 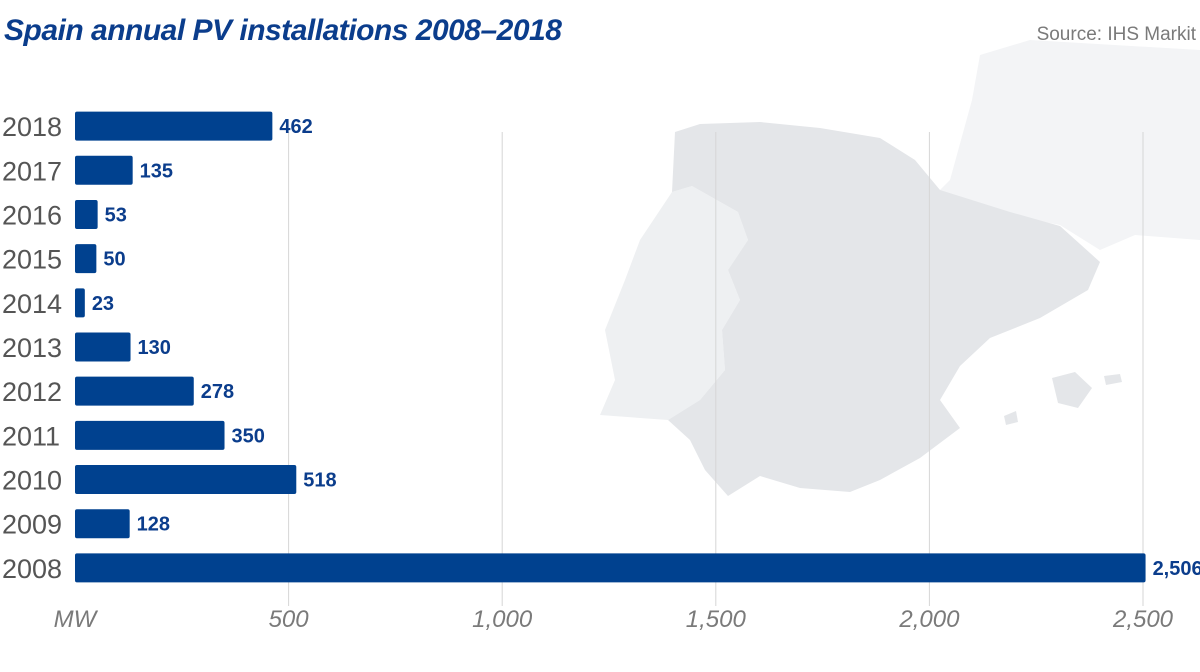 I want to click on value-label-2015: 50, so click(x=114, y=260).